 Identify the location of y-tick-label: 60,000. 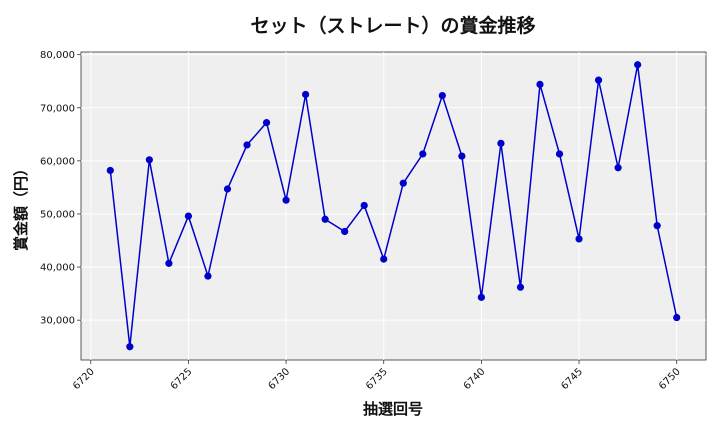
(57, 161).